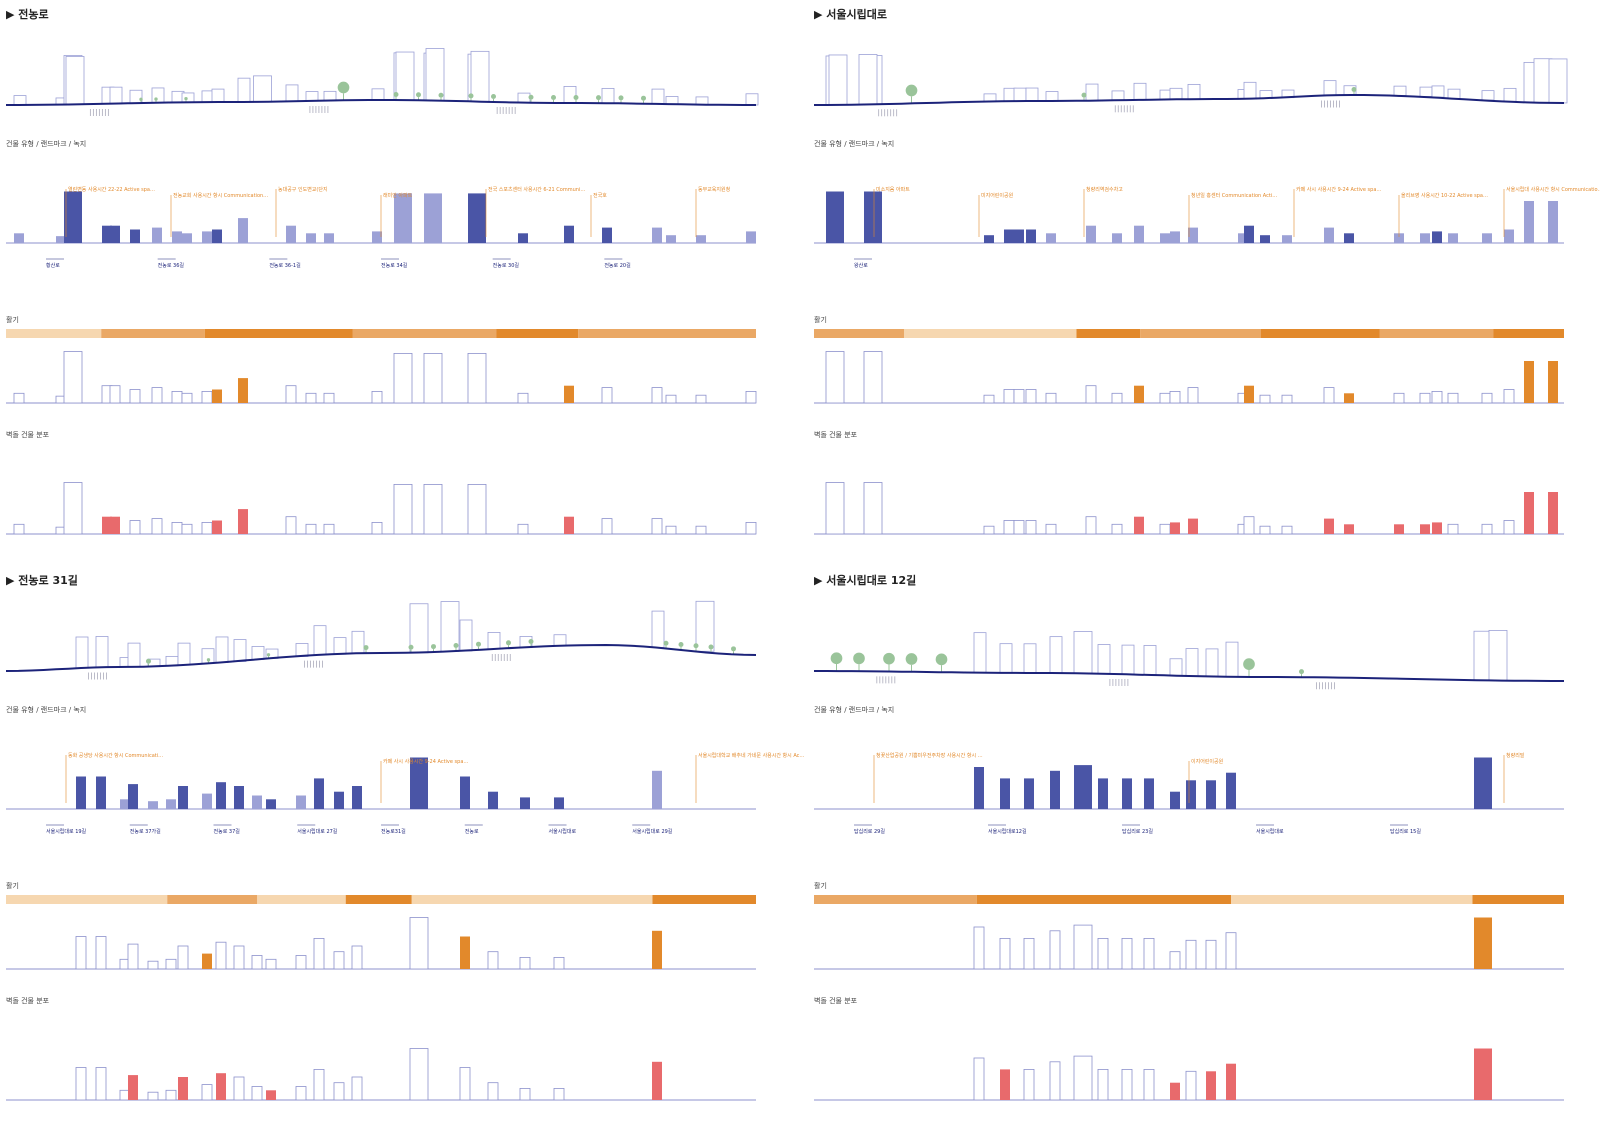  Describe the element at coordinates (1515, 755) in the screenshot. I see `annotation-label: 청량리빌` at that location.